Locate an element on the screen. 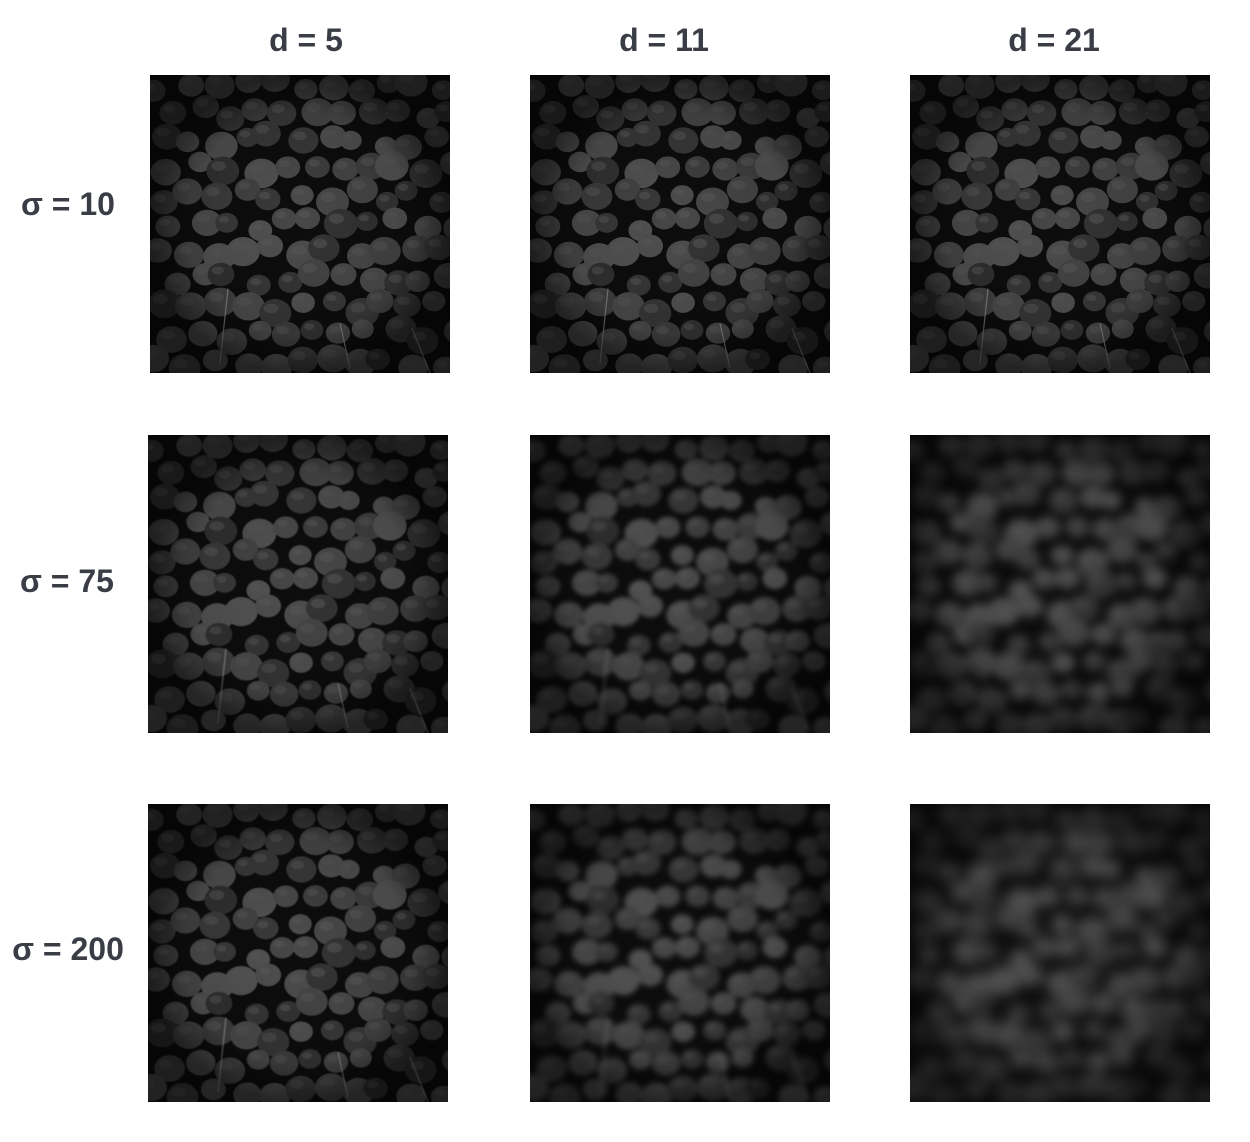  column-label-d11: d = 11 is located at coordinates (664, 40).